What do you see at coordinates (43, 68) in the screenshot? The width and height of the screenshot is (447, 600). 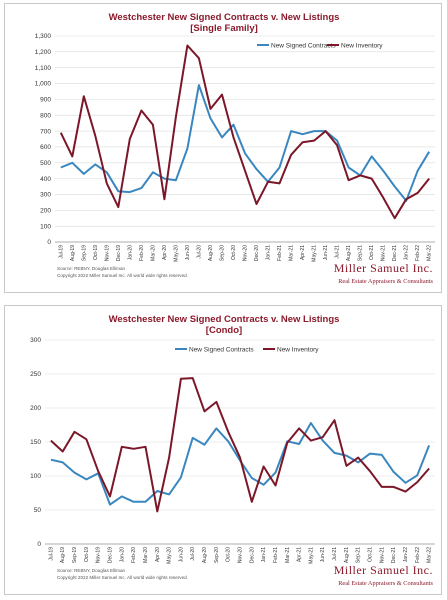 I see `y-tick-label: 1,100` at bounding box center [43, 68].